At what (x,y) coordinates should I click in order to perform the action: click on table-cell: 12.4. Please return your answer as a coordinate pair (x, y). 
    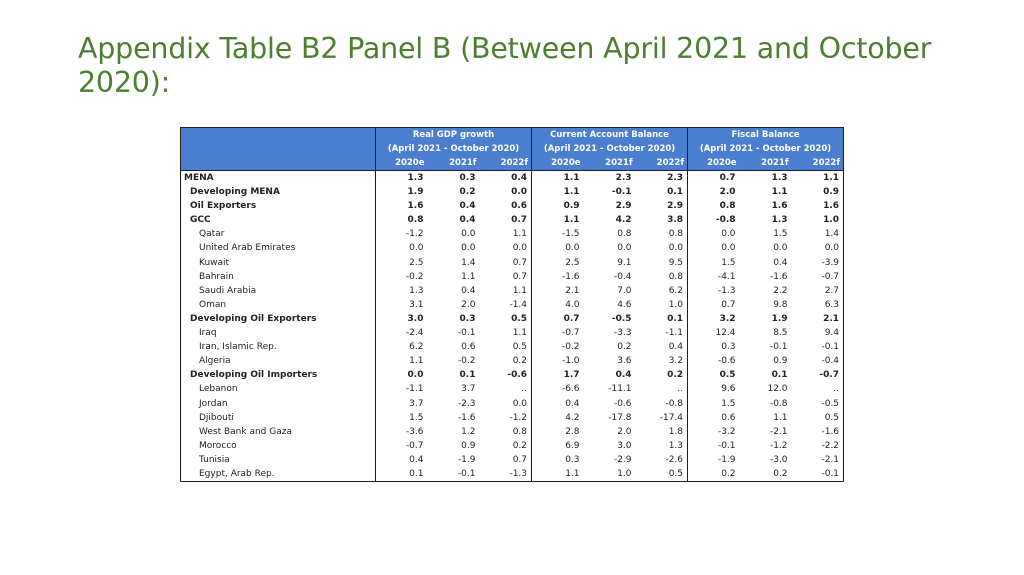
    Looking at the image, I should click on (713, 333).